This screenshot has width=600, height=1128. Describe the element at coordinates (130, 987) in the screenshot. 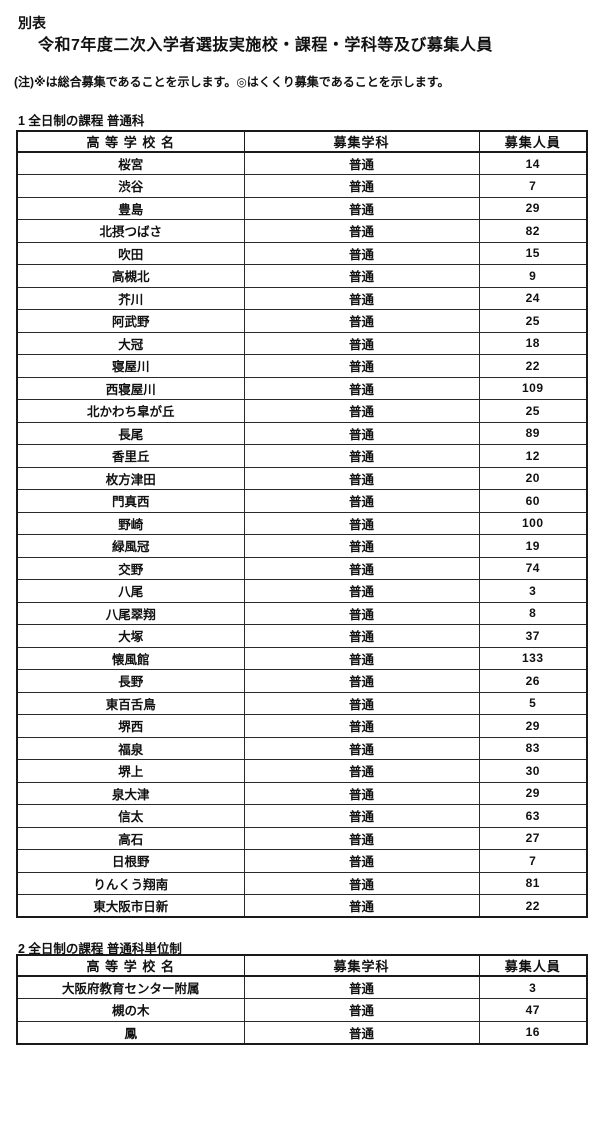

I see `school-name-cell: 大阪府教育センター附属` at that location.